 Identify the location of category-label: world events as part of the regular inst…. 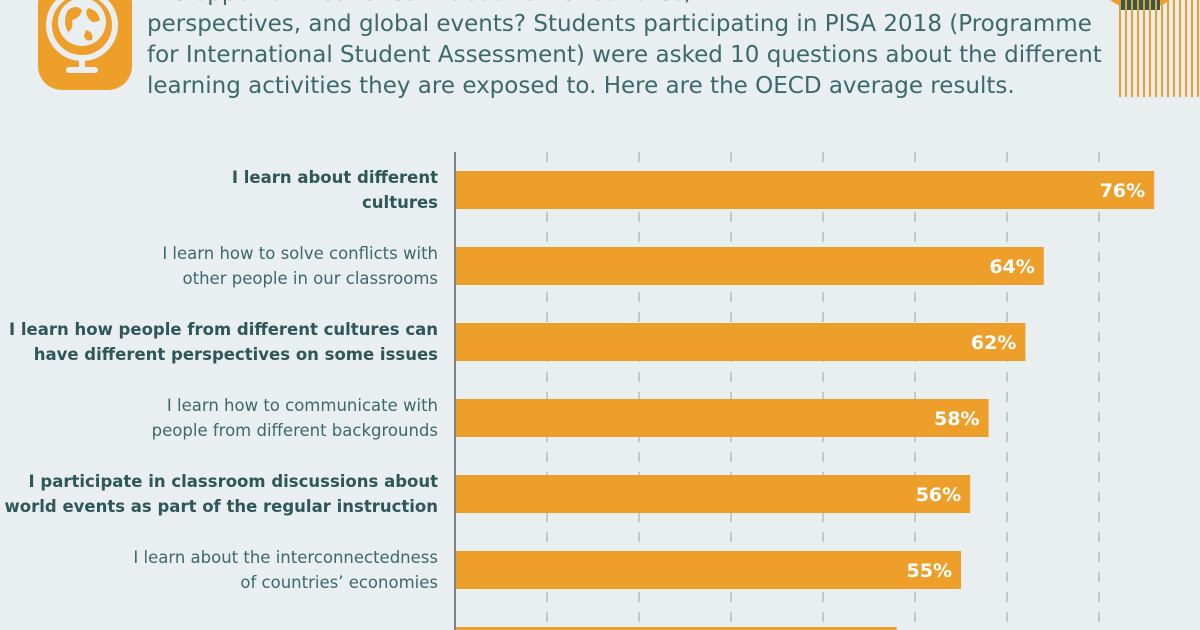
(221, 506).